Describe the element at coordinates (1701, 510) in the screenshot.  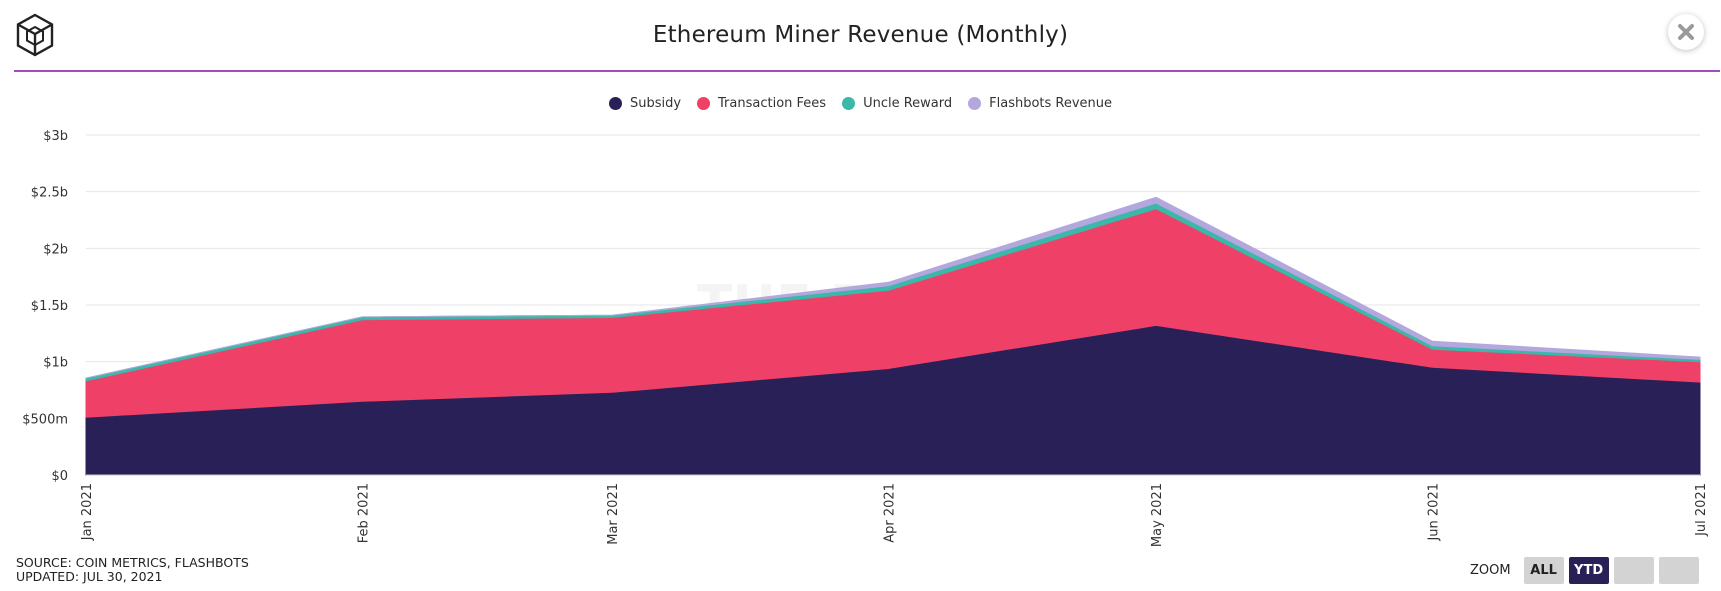
I see `x-tick-label: Jul 2021` at that location.